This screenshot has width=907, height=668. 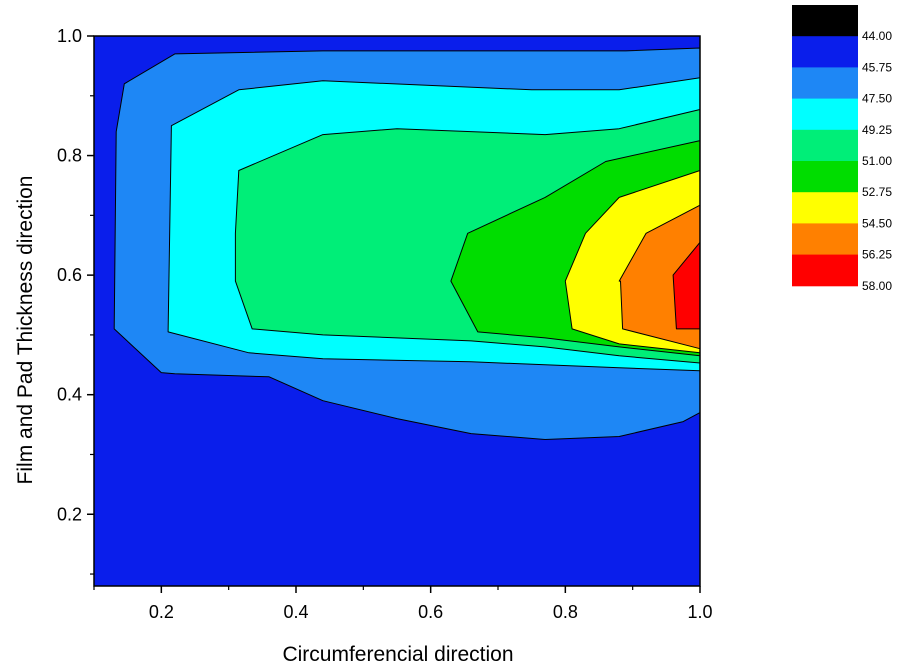 I want to click on legend-label: 49.25, so click(x=877, y=130).